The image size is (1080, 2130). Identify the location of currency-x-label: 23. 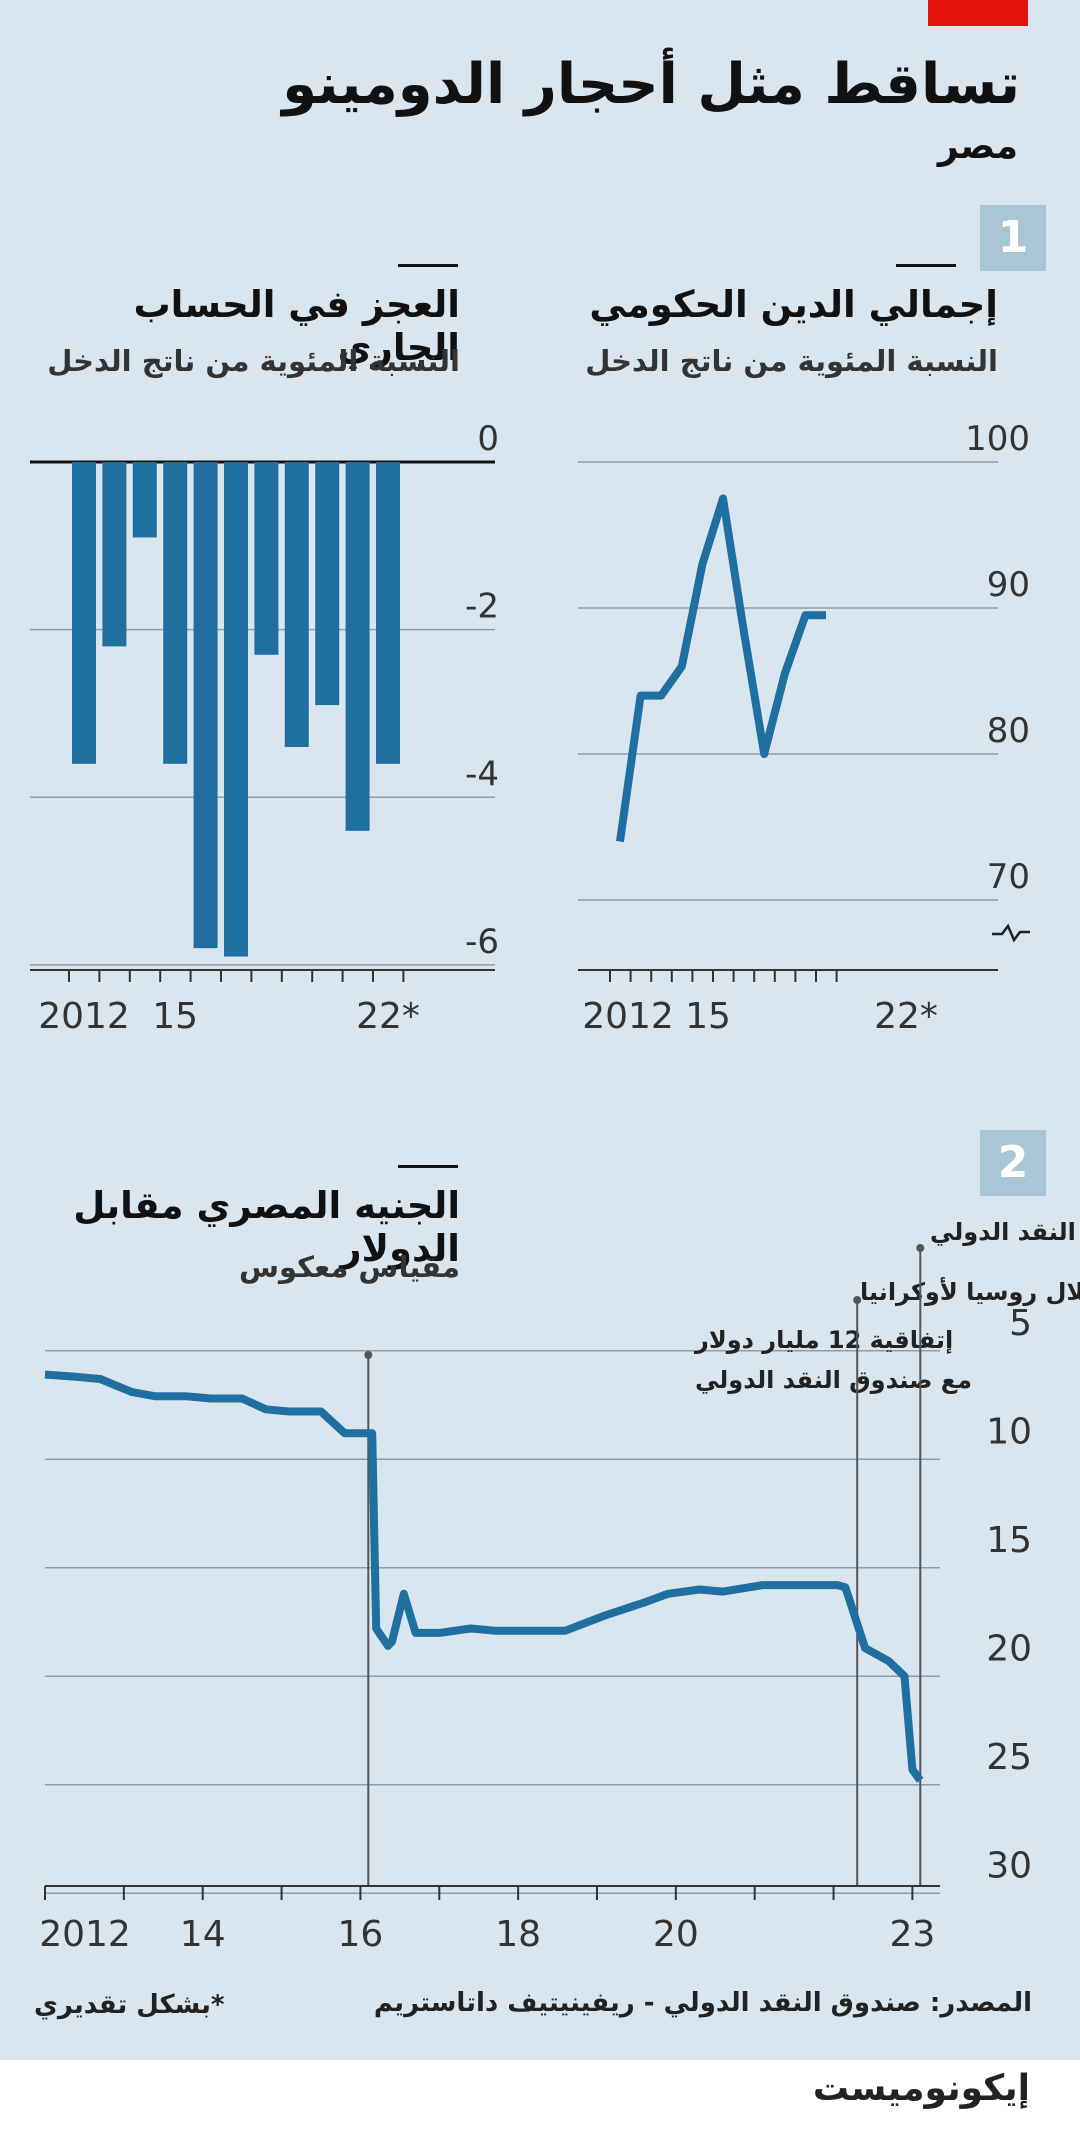
(912, 1934).